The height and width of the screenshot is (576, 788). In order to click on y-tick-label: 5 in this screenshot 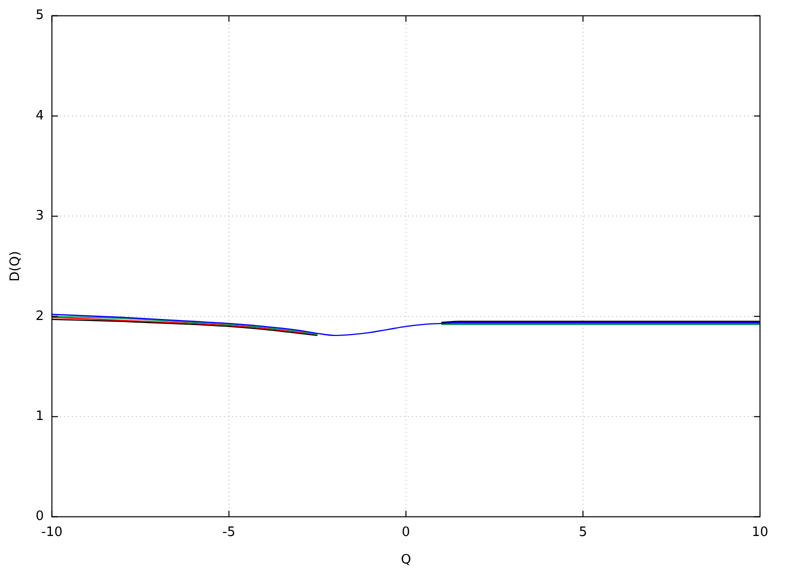, I will do `click(40, 16)`.